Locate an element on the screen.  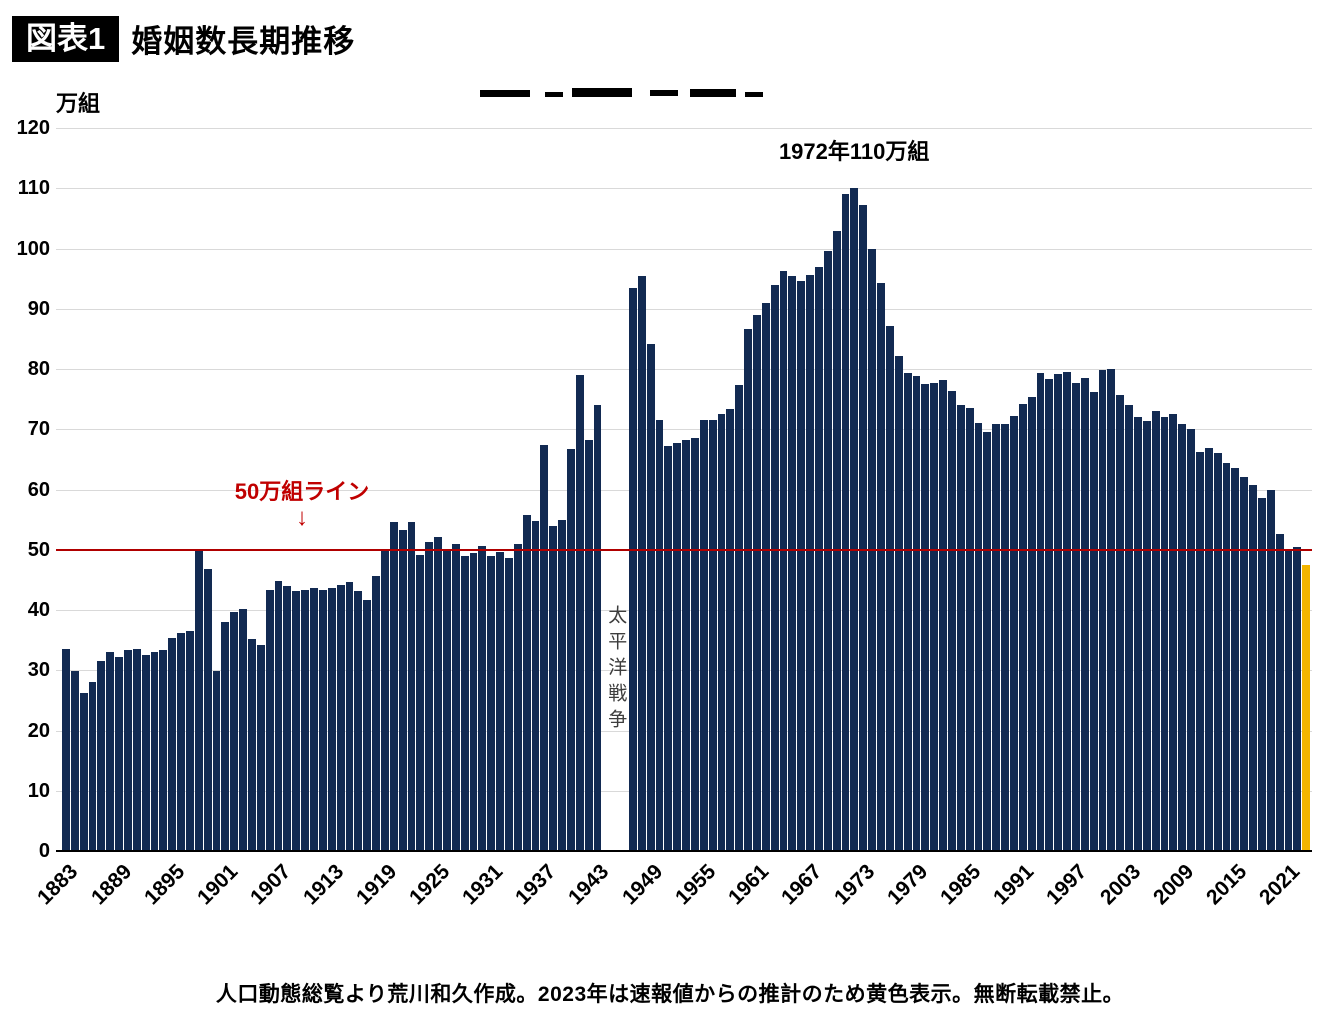
y-tick-label: 50 is located at coordinates (38, 549).